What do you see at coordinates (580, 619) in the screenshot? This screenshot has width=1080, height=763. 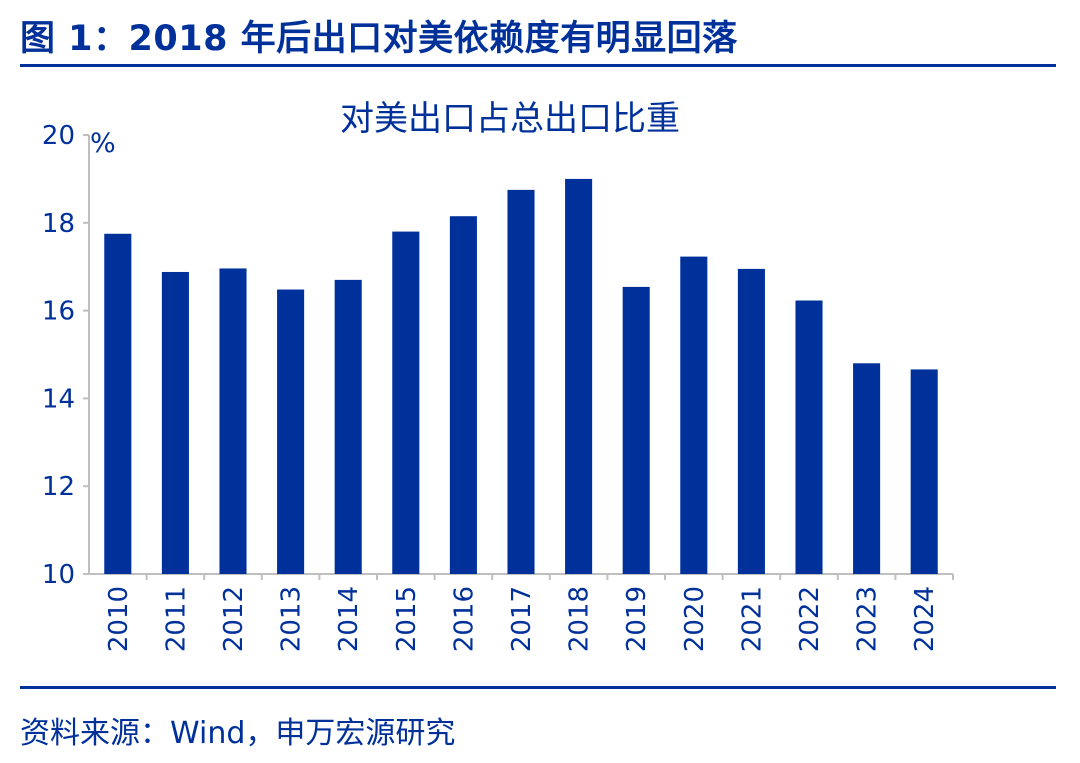 I see `x-tick-label-2018: 2018` at bounding box center [580, 619].